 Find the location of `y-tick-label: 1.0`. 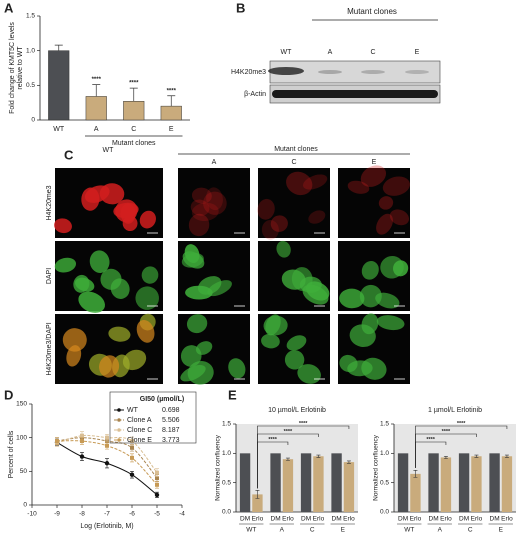

y-tick-label: 1.0 is located at coordinates (30, 50).